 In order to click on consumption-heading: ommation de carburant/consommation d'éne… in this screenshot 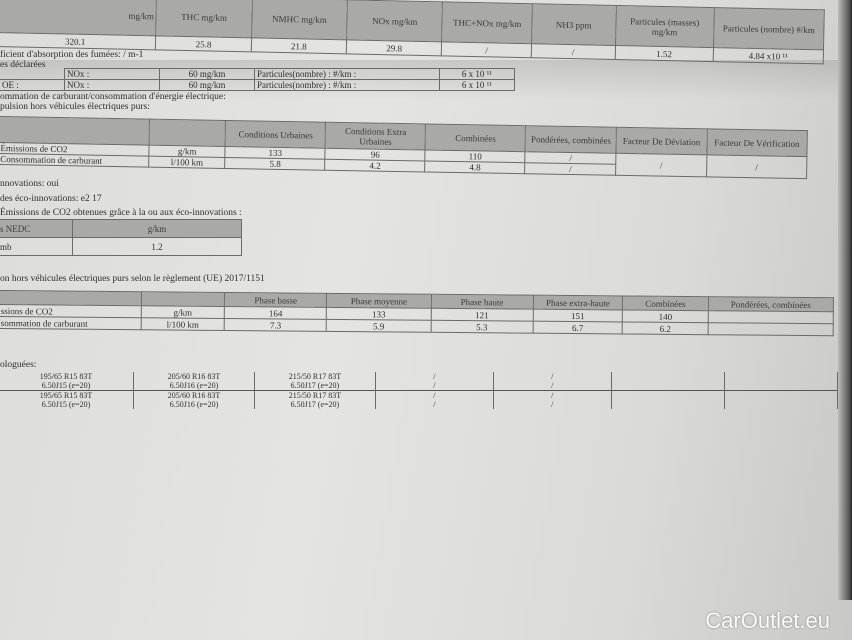, I will do `click(113, 97)`.